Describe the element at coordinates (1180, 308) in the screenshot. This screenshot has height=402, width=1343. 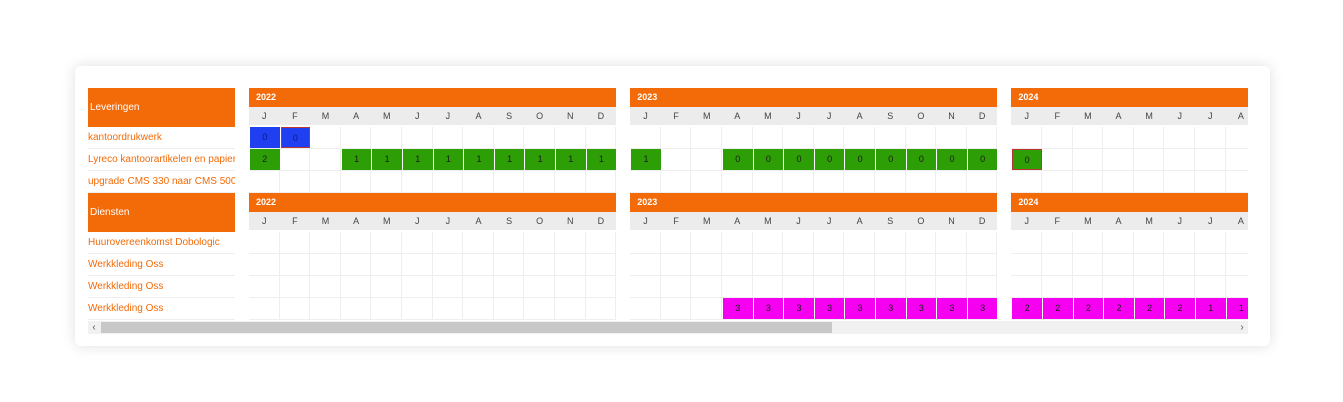
I see `gantt-bar: 2` at that location.